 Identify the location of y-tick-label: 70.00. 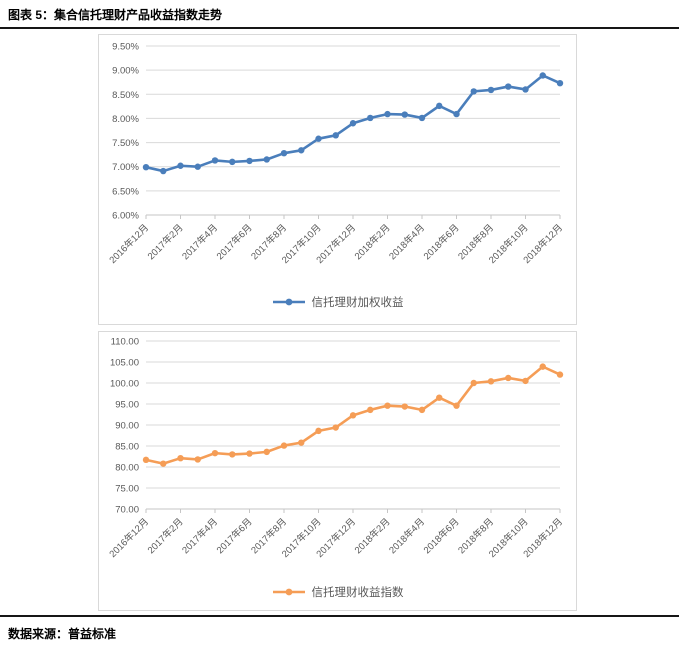
(127, 510).